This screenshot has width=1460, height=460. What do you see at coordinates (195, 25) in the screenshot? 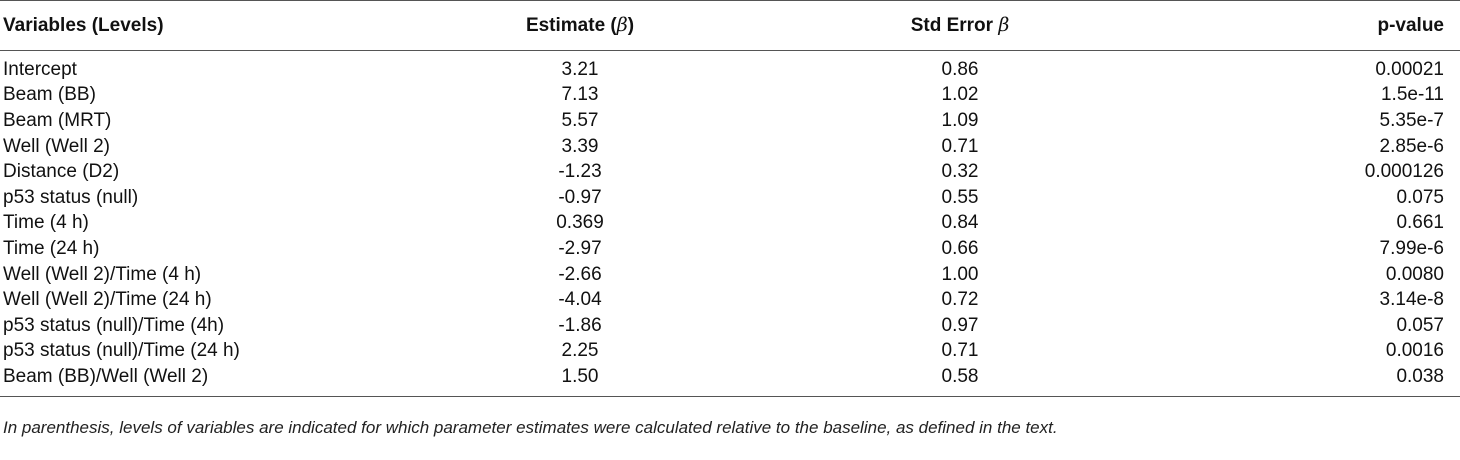
I see `header-variables: Variables (Levels)` at bounding box center [195, 25].